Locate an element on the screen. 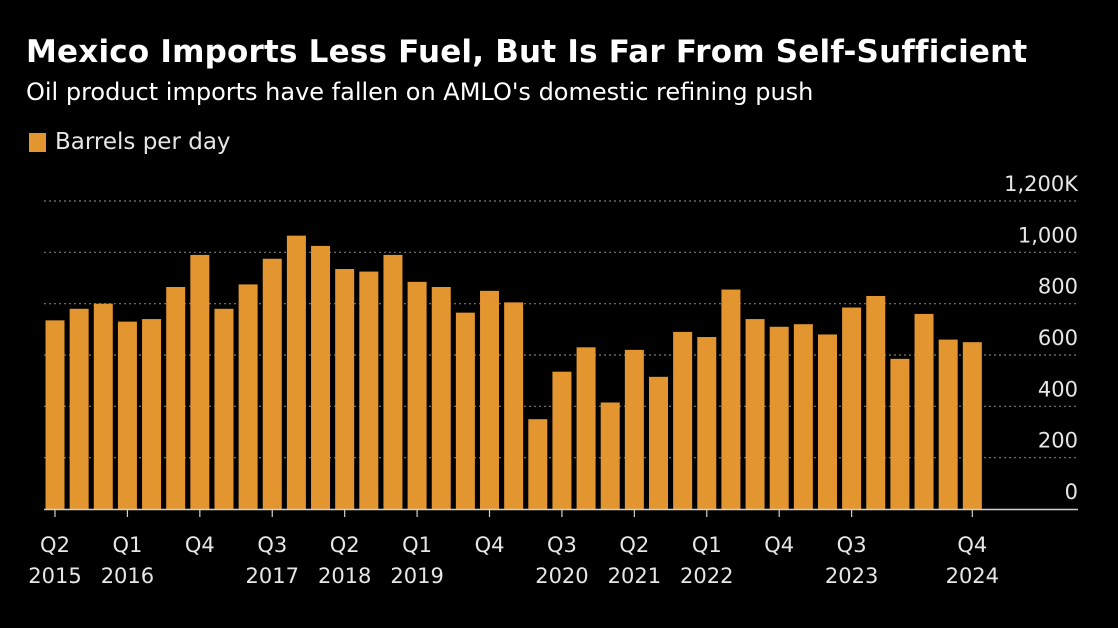 The image size is (1118, 628). y-tick-label: 800 is located at coordinates (1058, 287).